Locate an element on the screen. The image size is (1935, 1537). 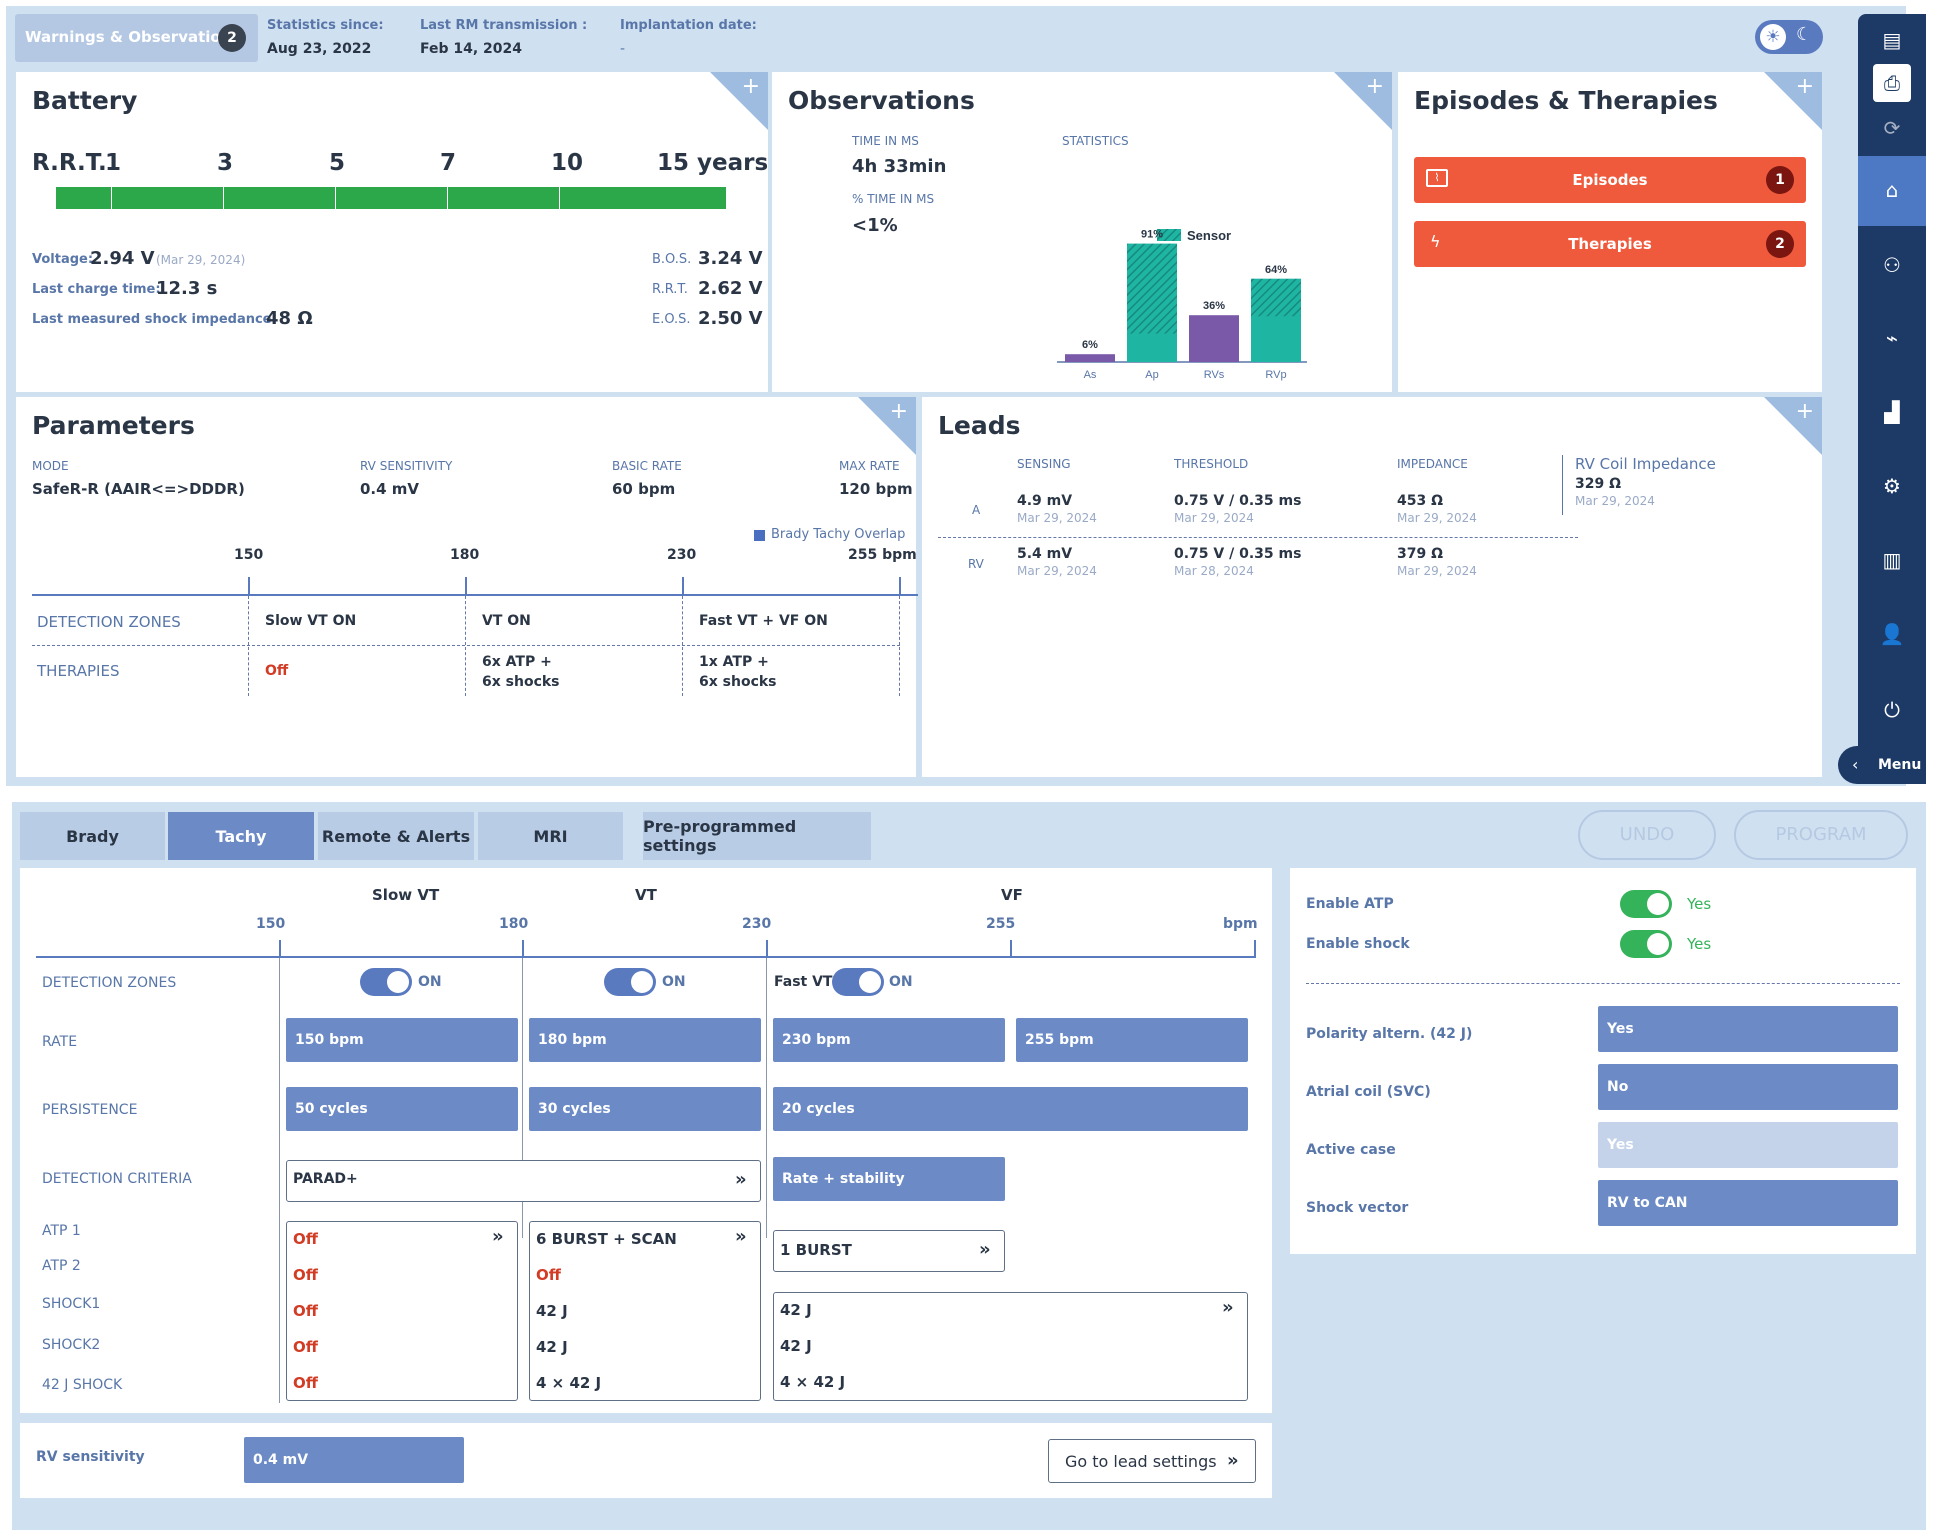
tick-230: 230 is located at coordinates (757, 924).